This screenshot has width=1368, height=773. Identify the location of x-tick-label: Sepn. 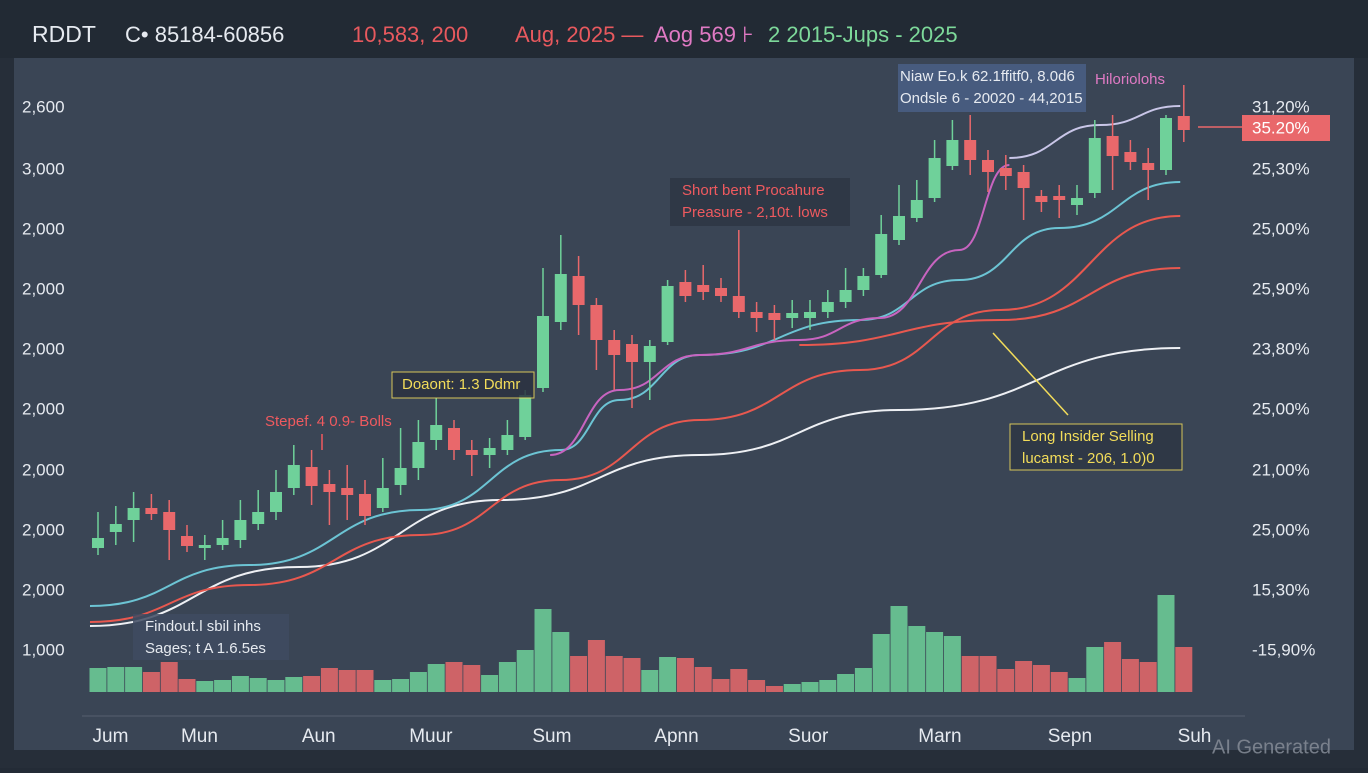
(1070, 736).